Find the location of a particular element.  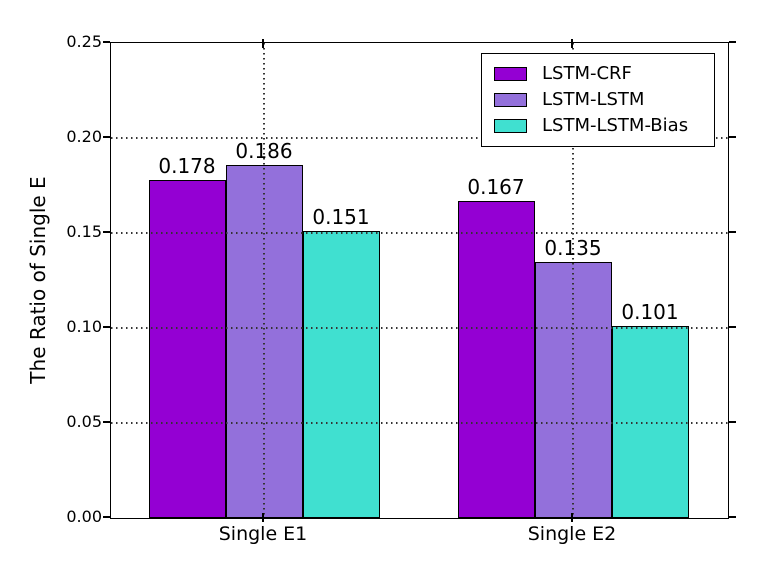

bar-lstm-lstm-single-e1 is located at coordinates (264, 341).